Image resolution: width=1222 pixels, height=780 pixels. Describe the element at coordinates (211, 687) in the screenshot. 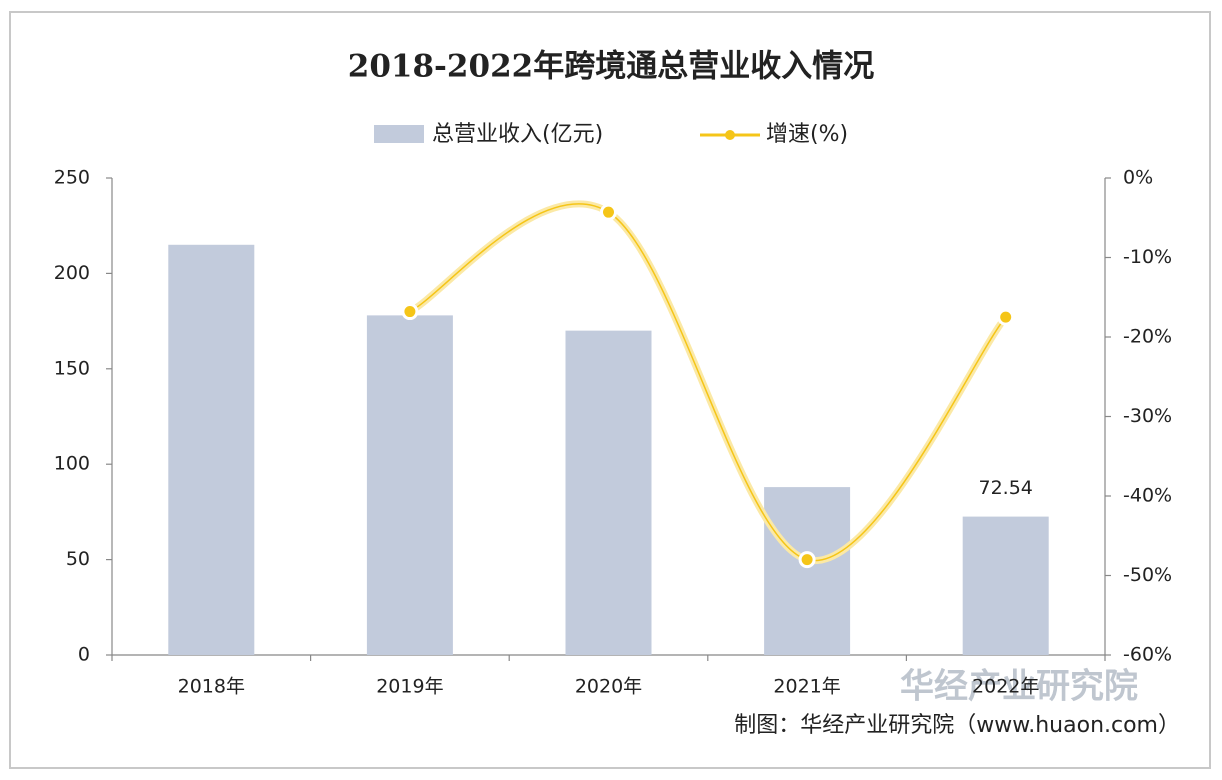

I see `x-tick-label: 2018年` at that location.